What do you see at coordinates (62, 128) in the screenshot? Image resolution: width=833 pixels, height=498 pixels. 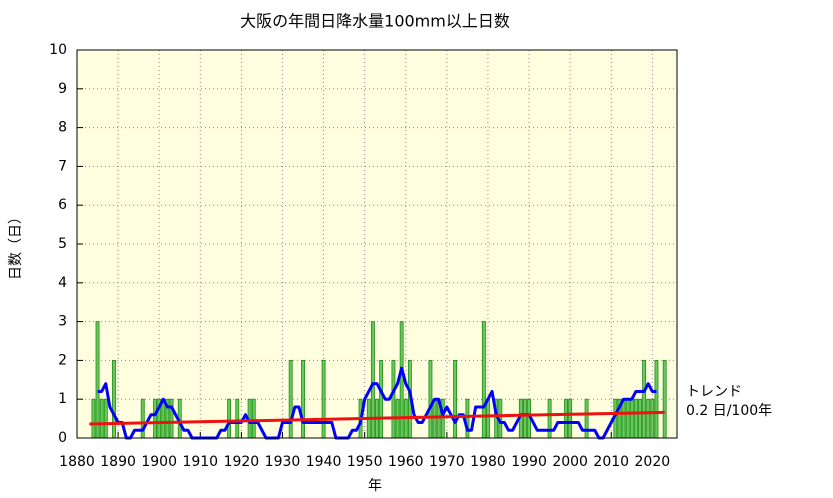 I see `y-tick-label: 8` at bounding box center [62, 128].